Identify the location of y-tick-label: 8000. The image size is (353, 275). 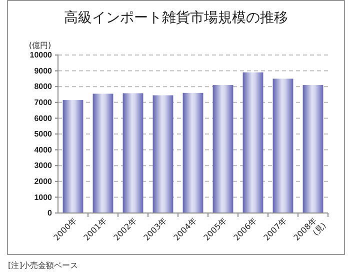
(43, 87).